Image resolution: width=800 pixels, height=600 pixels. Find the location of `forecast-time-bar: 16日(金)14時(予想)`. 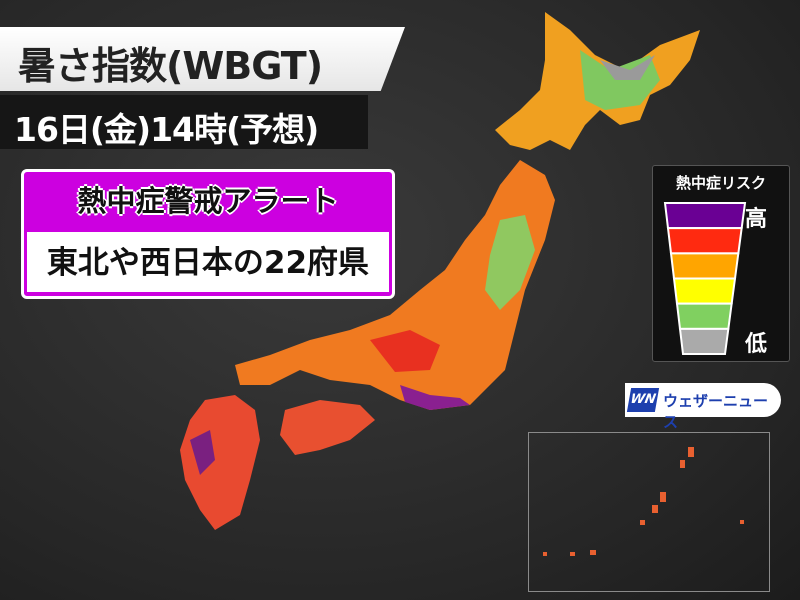

forecast-time-bar: 16日(金)14時(予想) is located at coordinates (184, 122).